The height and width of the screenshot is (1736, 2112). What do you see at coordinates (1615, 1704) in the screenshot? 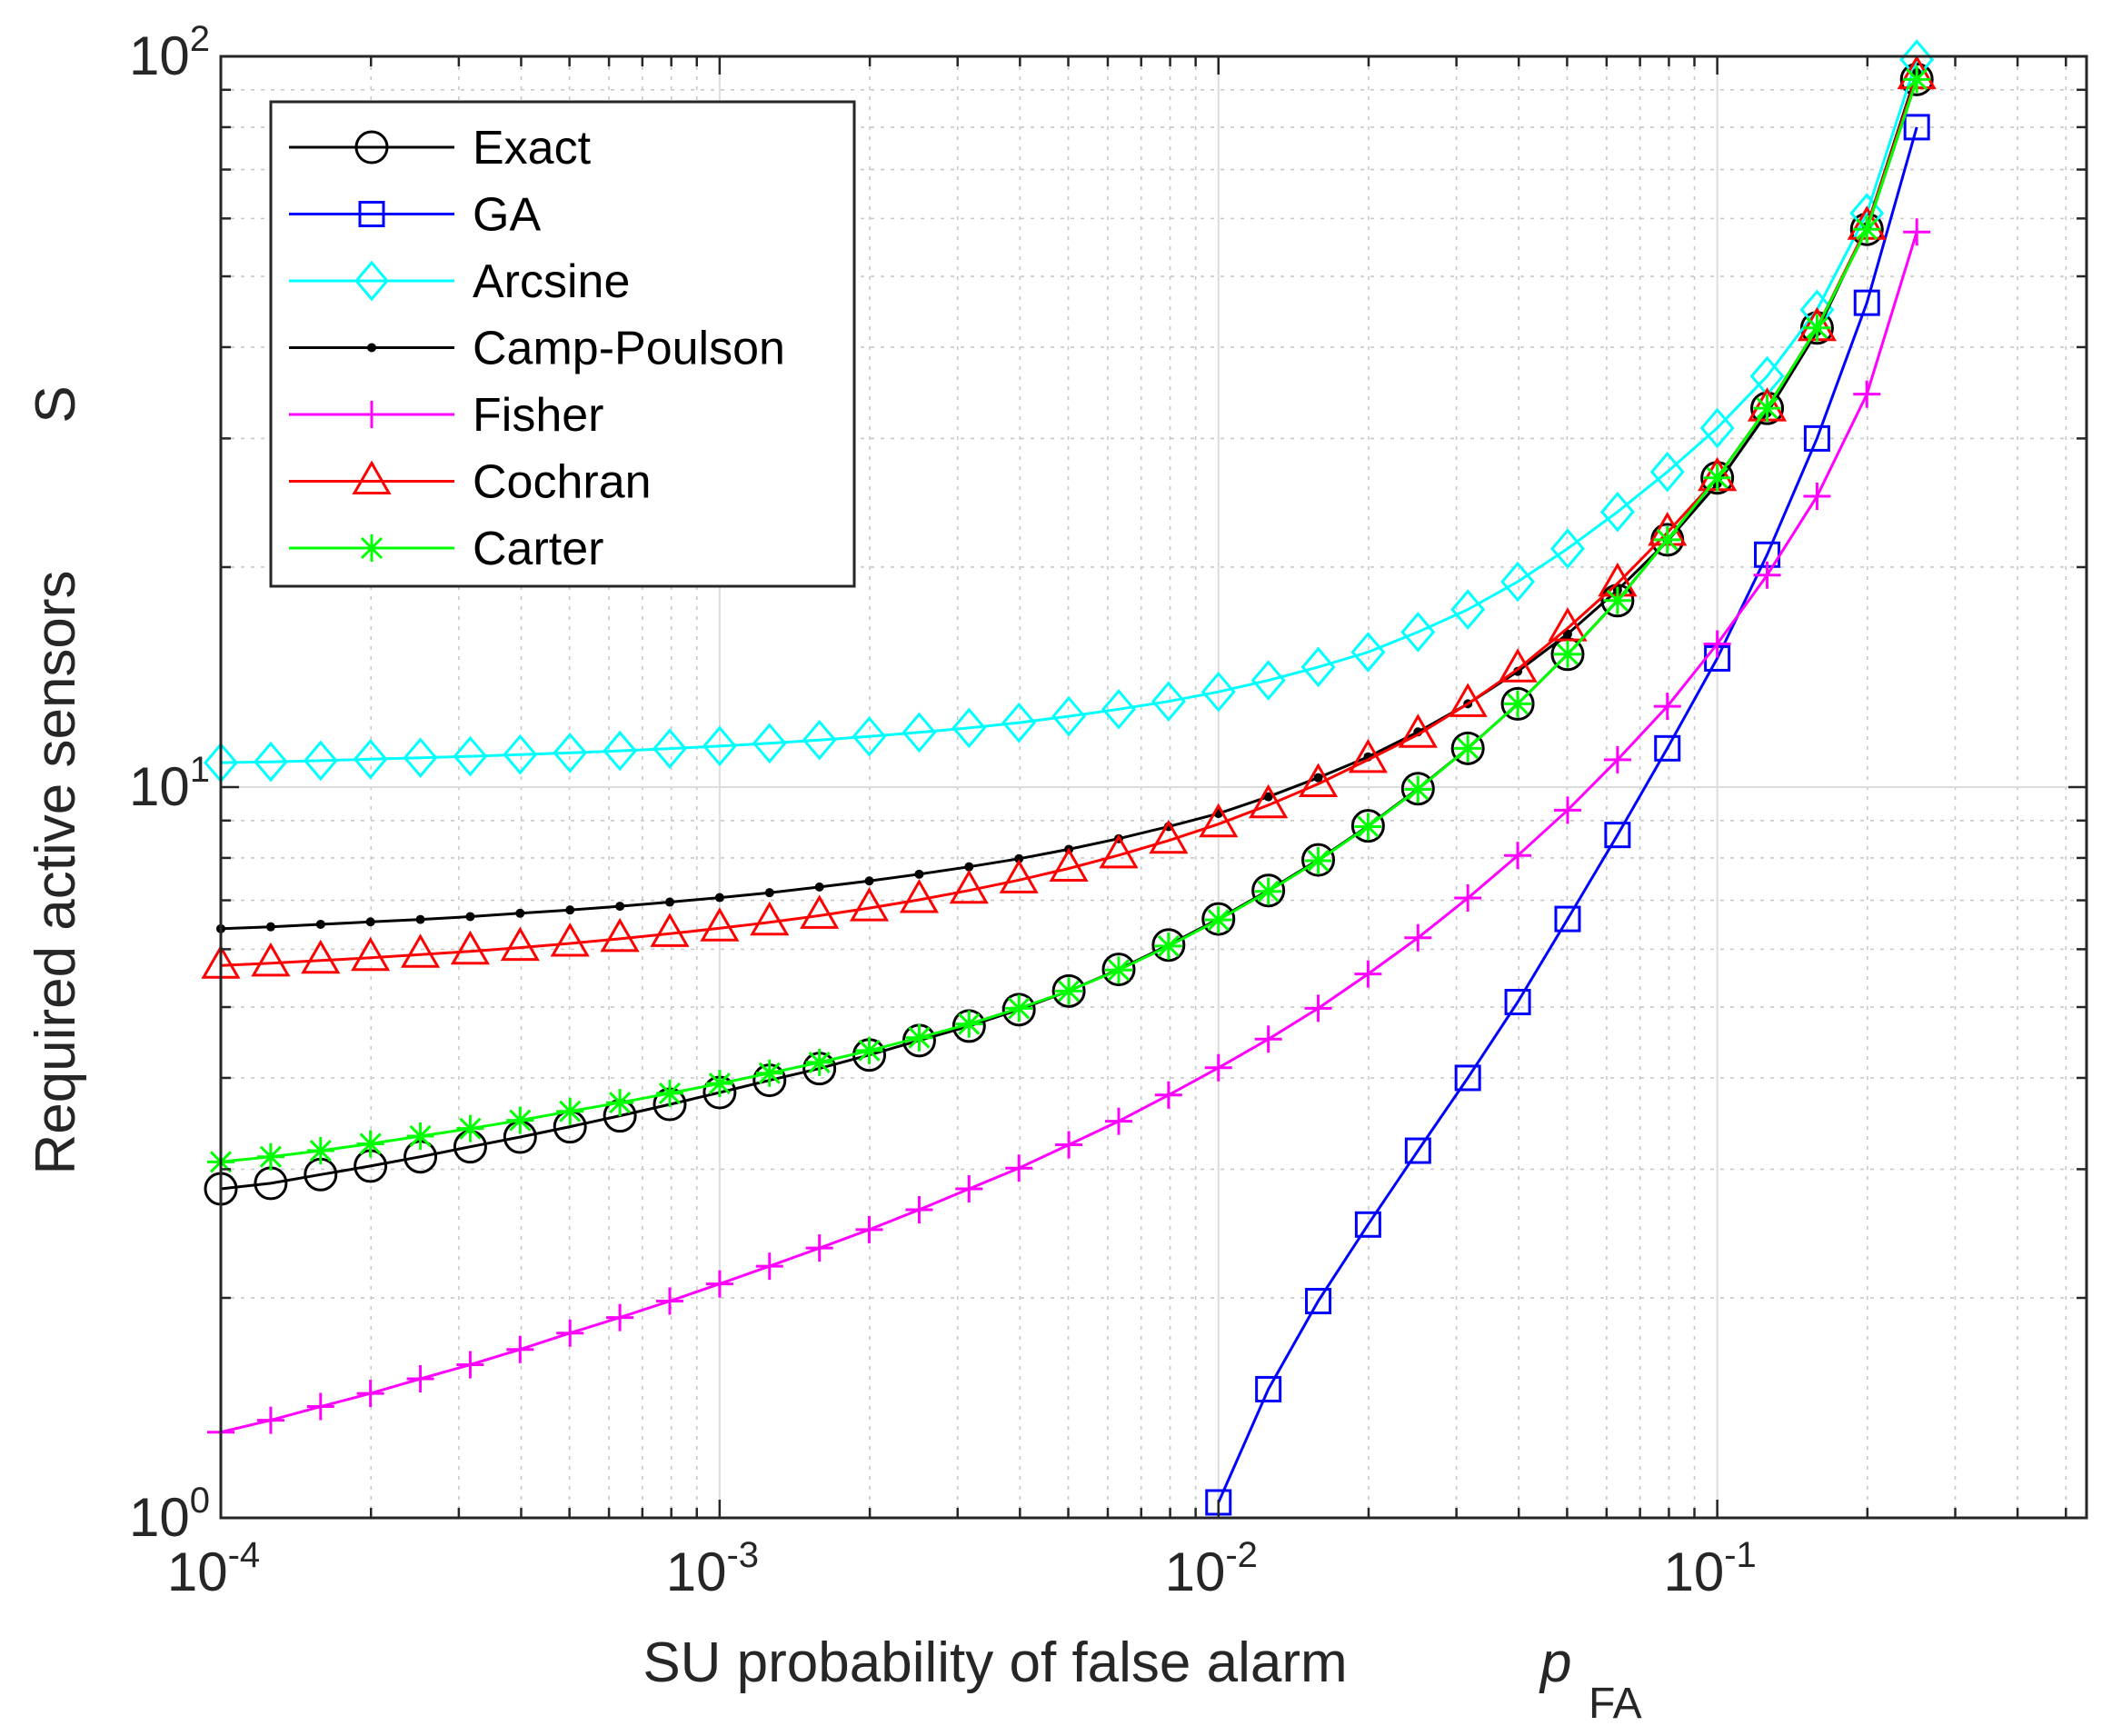
I see `x-axis-subscript: FA` at bounding box center [1615, 1704].